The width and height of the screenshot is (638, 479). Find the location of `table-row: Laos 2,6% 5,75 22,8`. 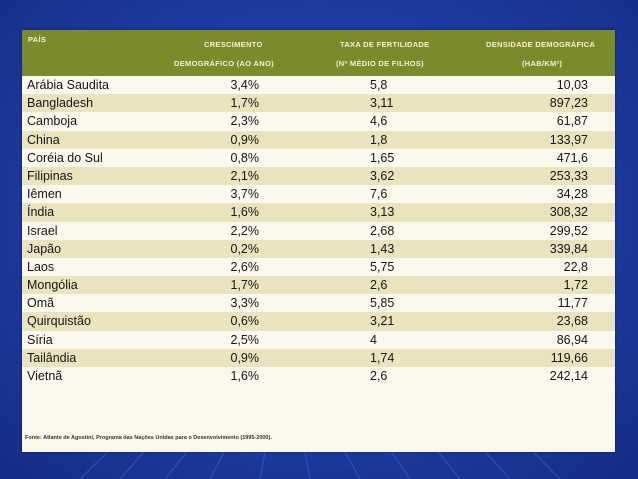

table-row: Laos 2,6% 5,75 22,8 is located at coordinates (318, 267).